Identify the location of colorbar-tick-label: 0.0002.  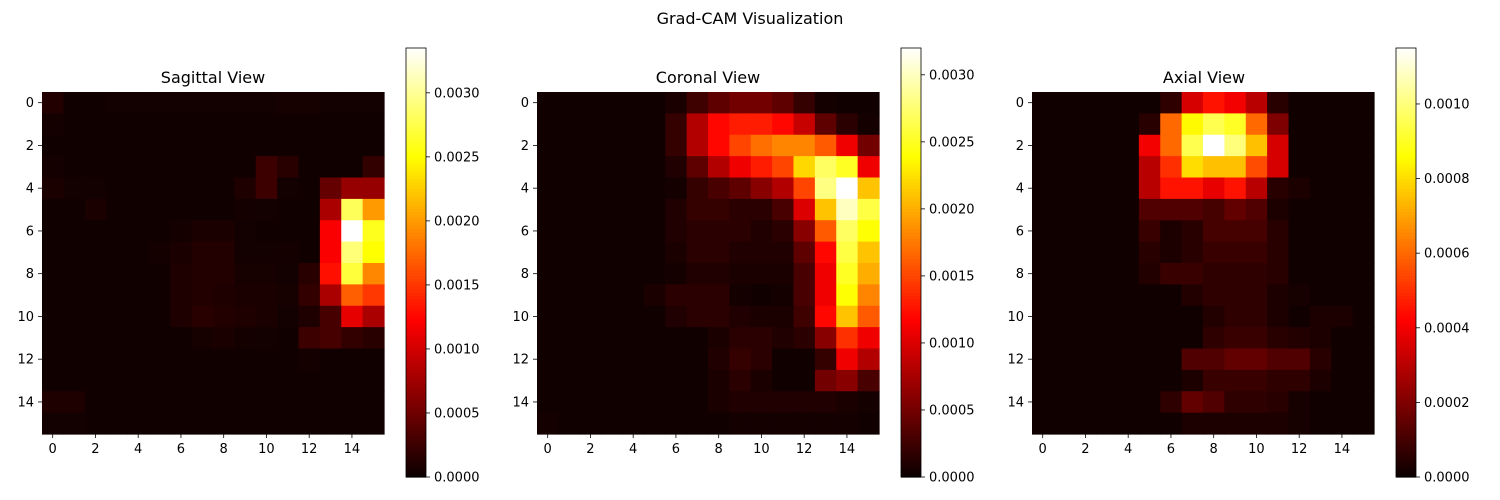
(1447, 403).